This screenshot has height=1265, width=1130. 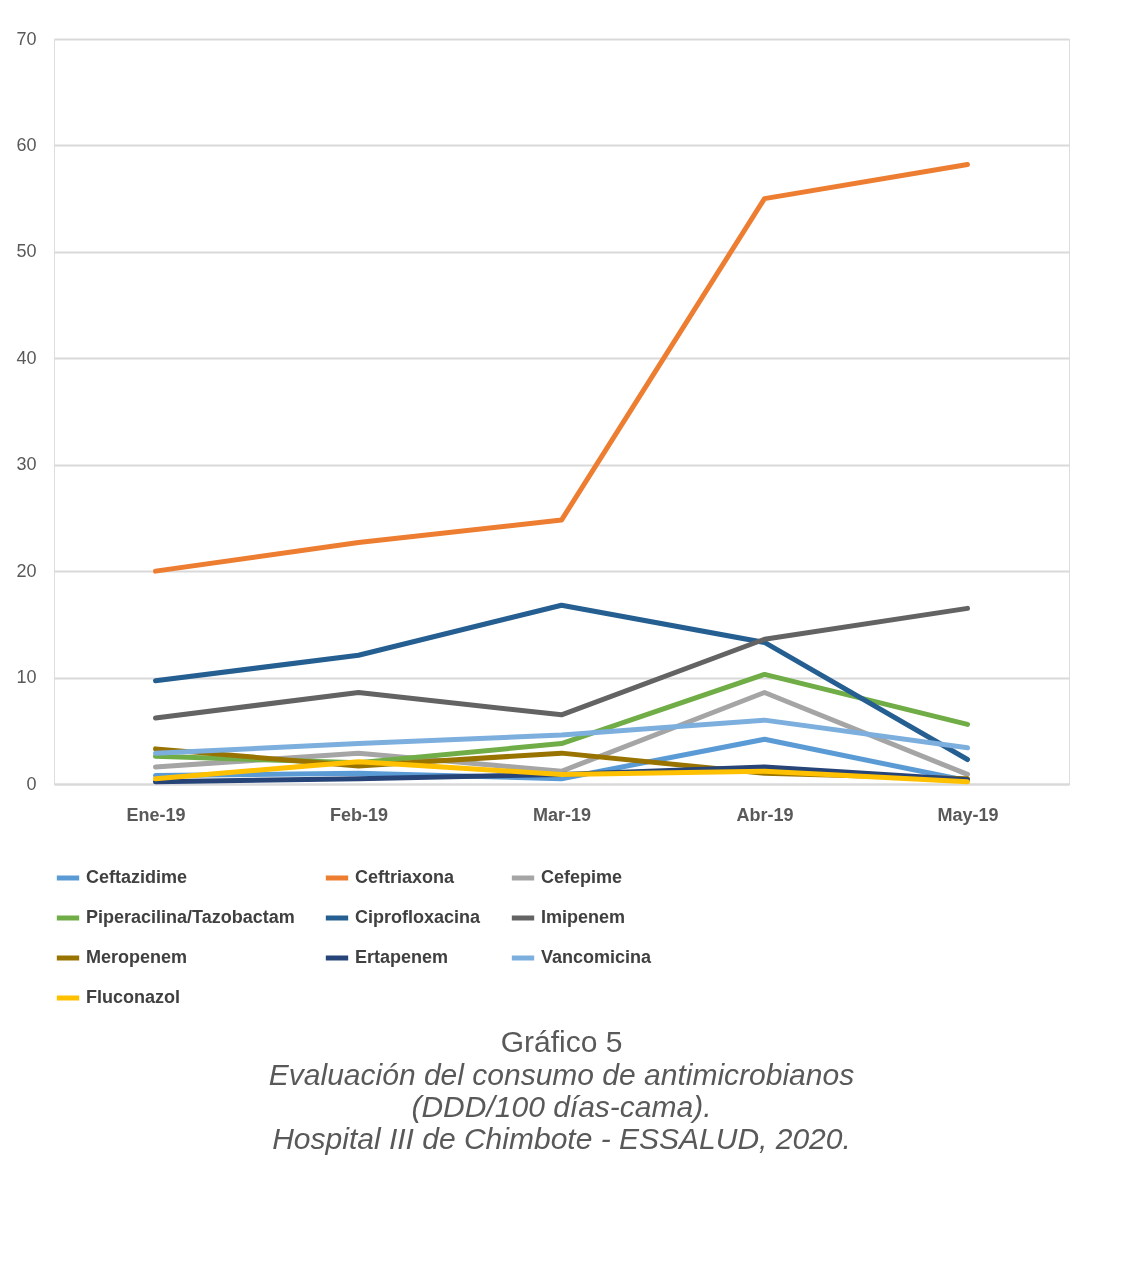 What do you see at coordinates (31, 783) in the screenshot?
I see `y-tick-label: 0` at bounding box center [31, 783].